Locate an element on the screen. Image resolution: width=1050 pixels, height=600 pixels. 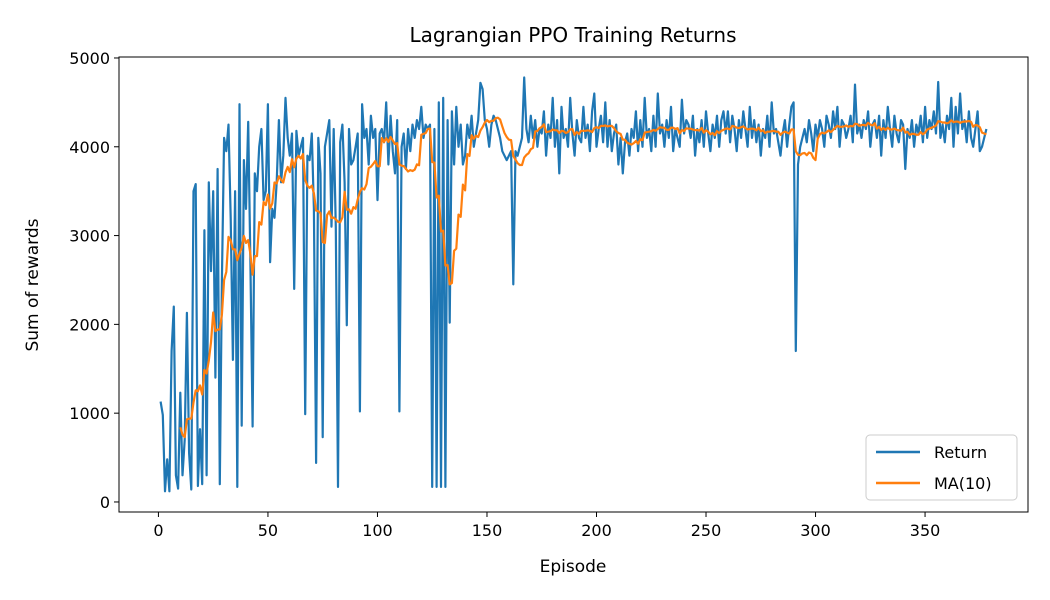
y-tick-label: 4000 is located at coordinates (89, 147).